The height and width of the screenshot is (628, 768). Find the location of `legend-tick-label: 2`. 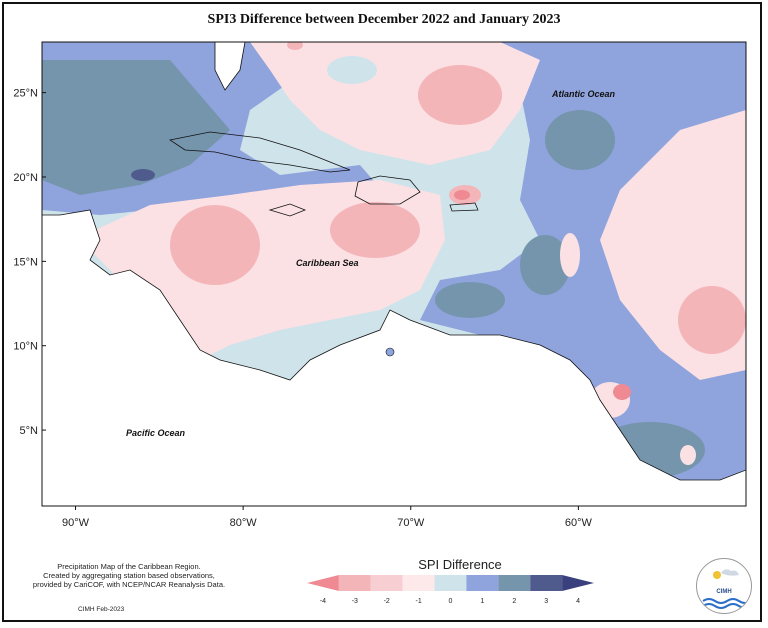

legend-tick-label: 2 is located at coordinates (514, 601).